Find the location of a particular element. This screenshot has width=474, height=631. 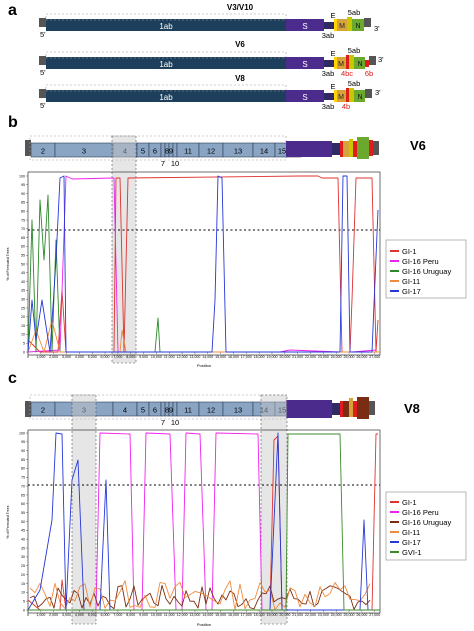

genome-name: V8 is located at coordinates (240, 78).